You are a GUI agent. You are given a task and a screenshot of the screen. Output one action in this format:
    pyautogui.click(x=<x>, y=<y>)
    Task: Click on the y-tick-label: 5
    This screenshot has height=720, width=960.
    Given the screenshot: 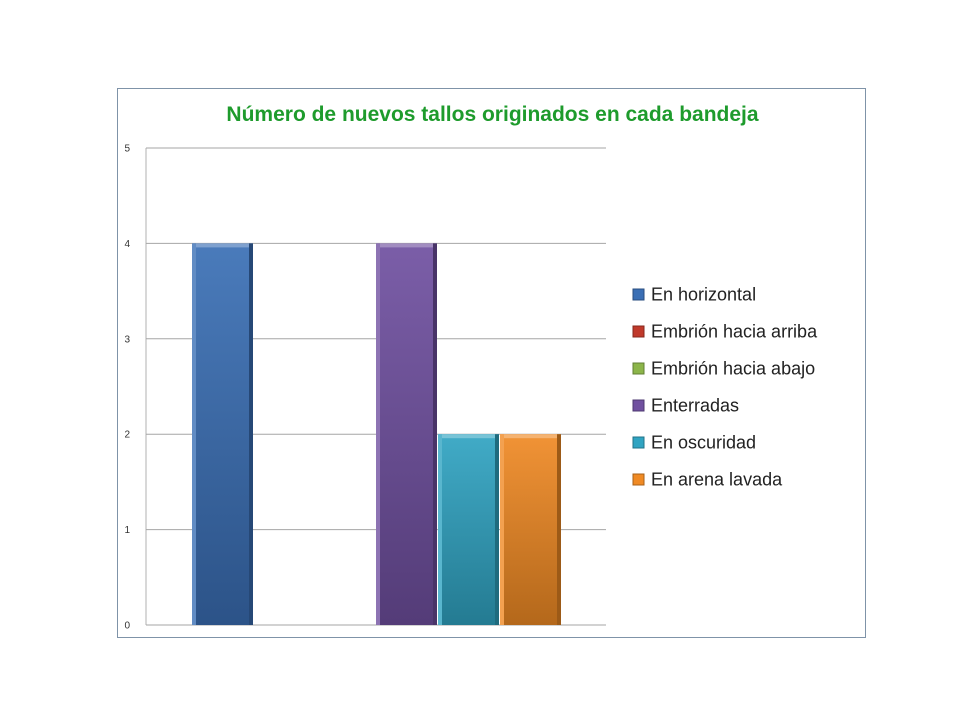 What is the action you would take?
    pyautogui.click(x=127, y=149)
    